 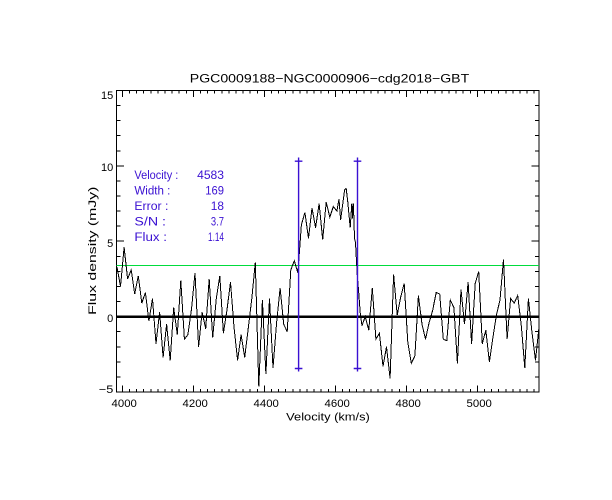 What do you see at coordinates (156, 176) in the screenshot?
I see `svg-text: Velocity :` at bounding box center [156, 176].